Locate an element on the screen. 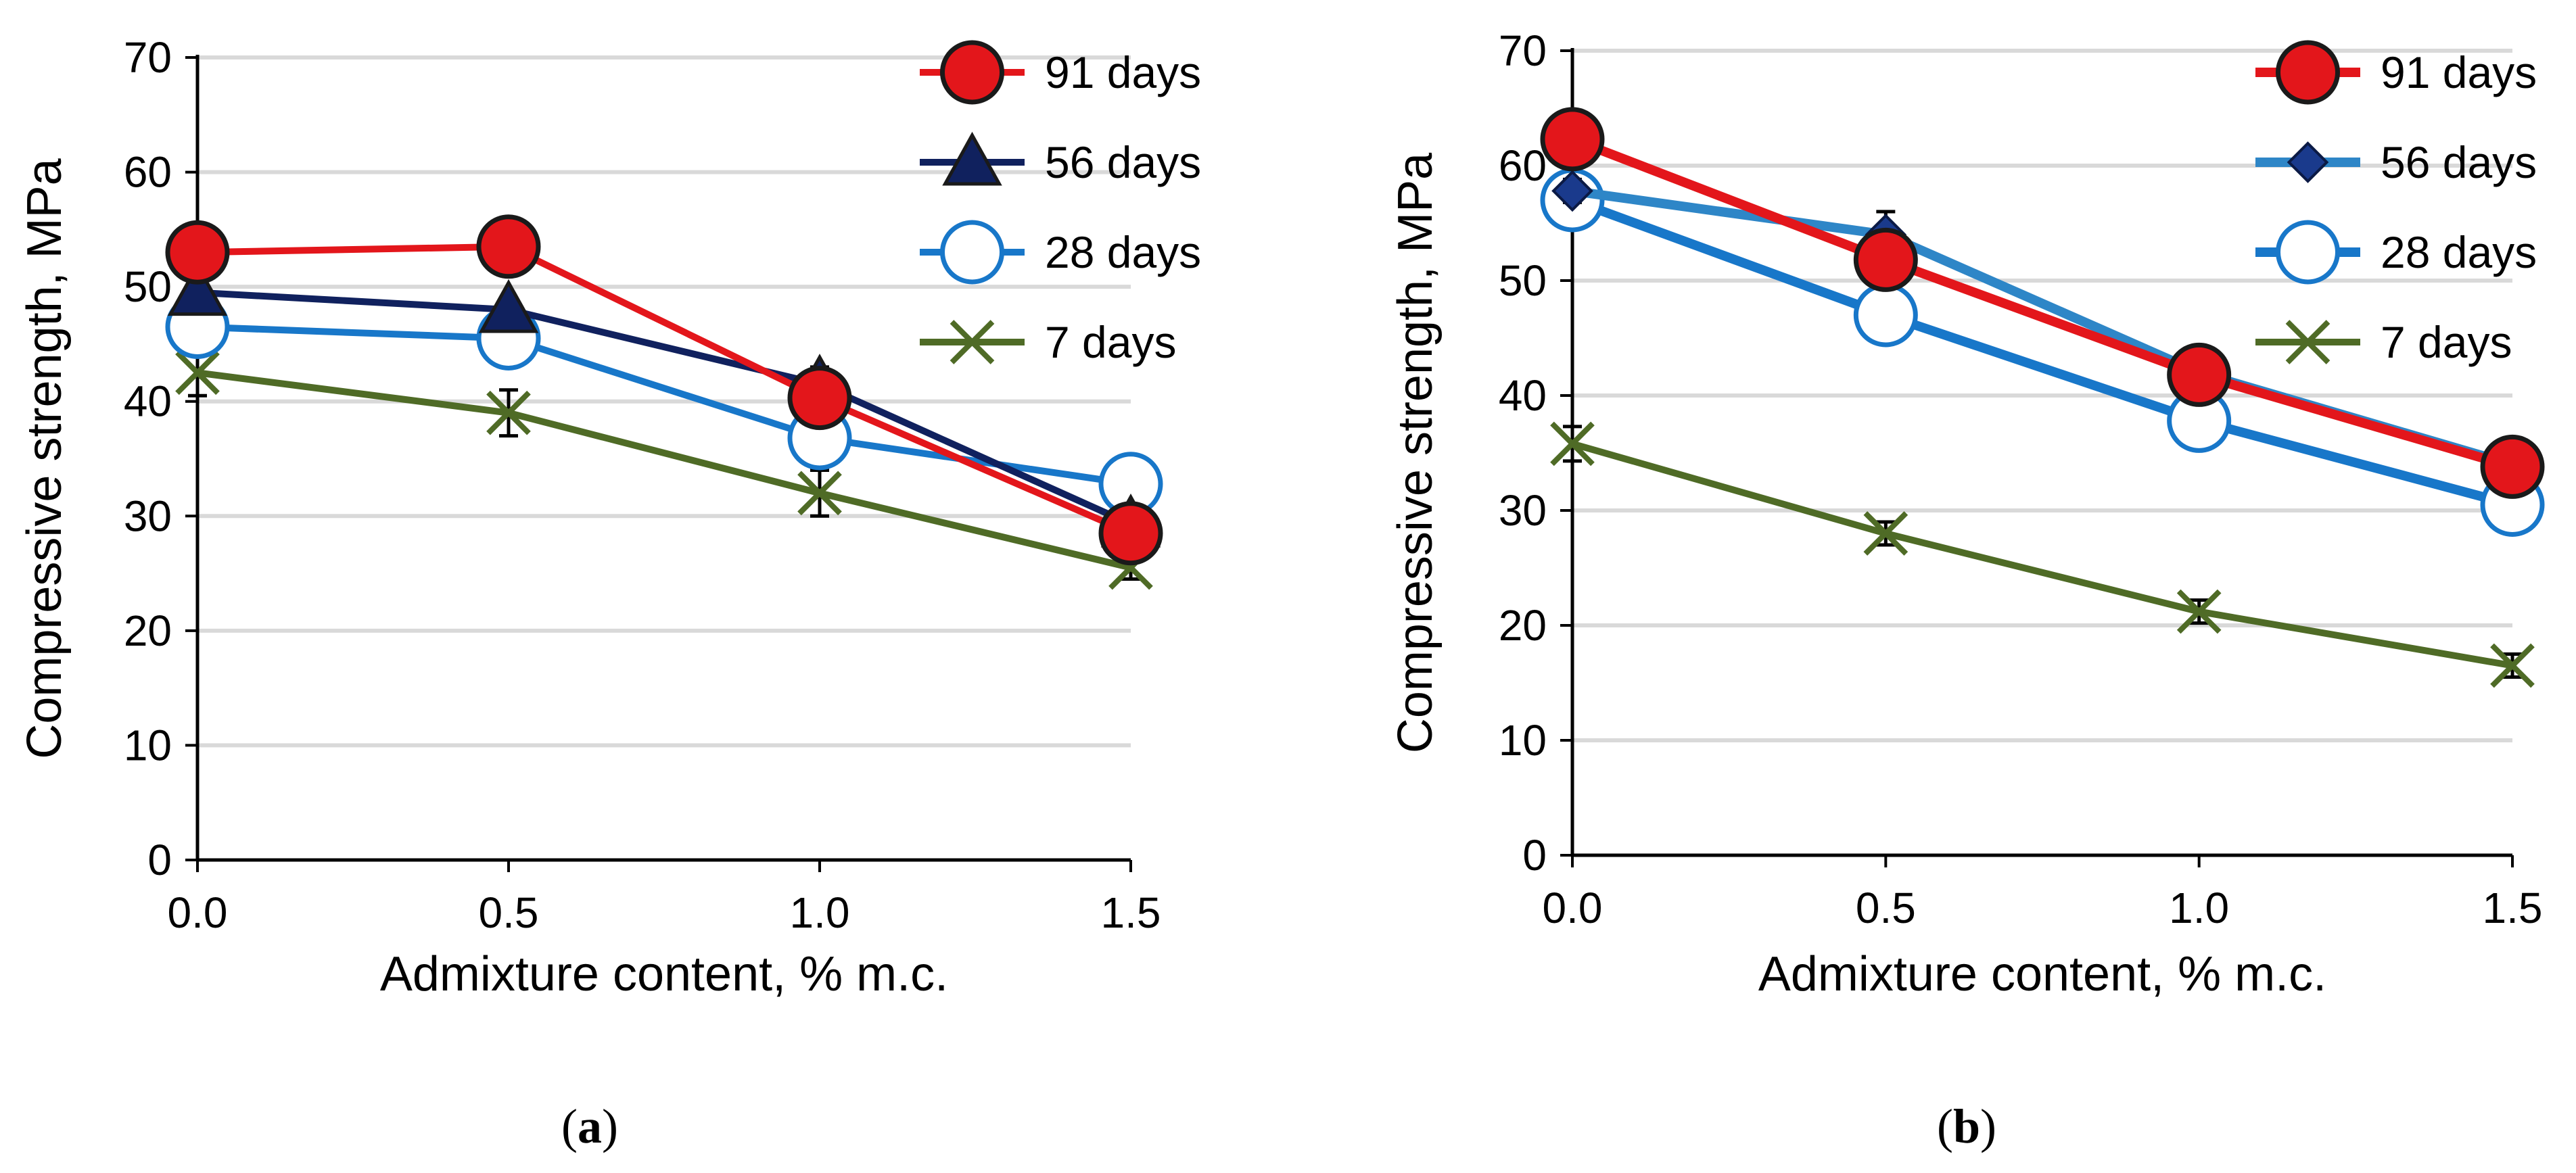 The width and height of the screenshot is (2576, 1173). panel-caption: (b) is located at coordinates (1966, 1126).